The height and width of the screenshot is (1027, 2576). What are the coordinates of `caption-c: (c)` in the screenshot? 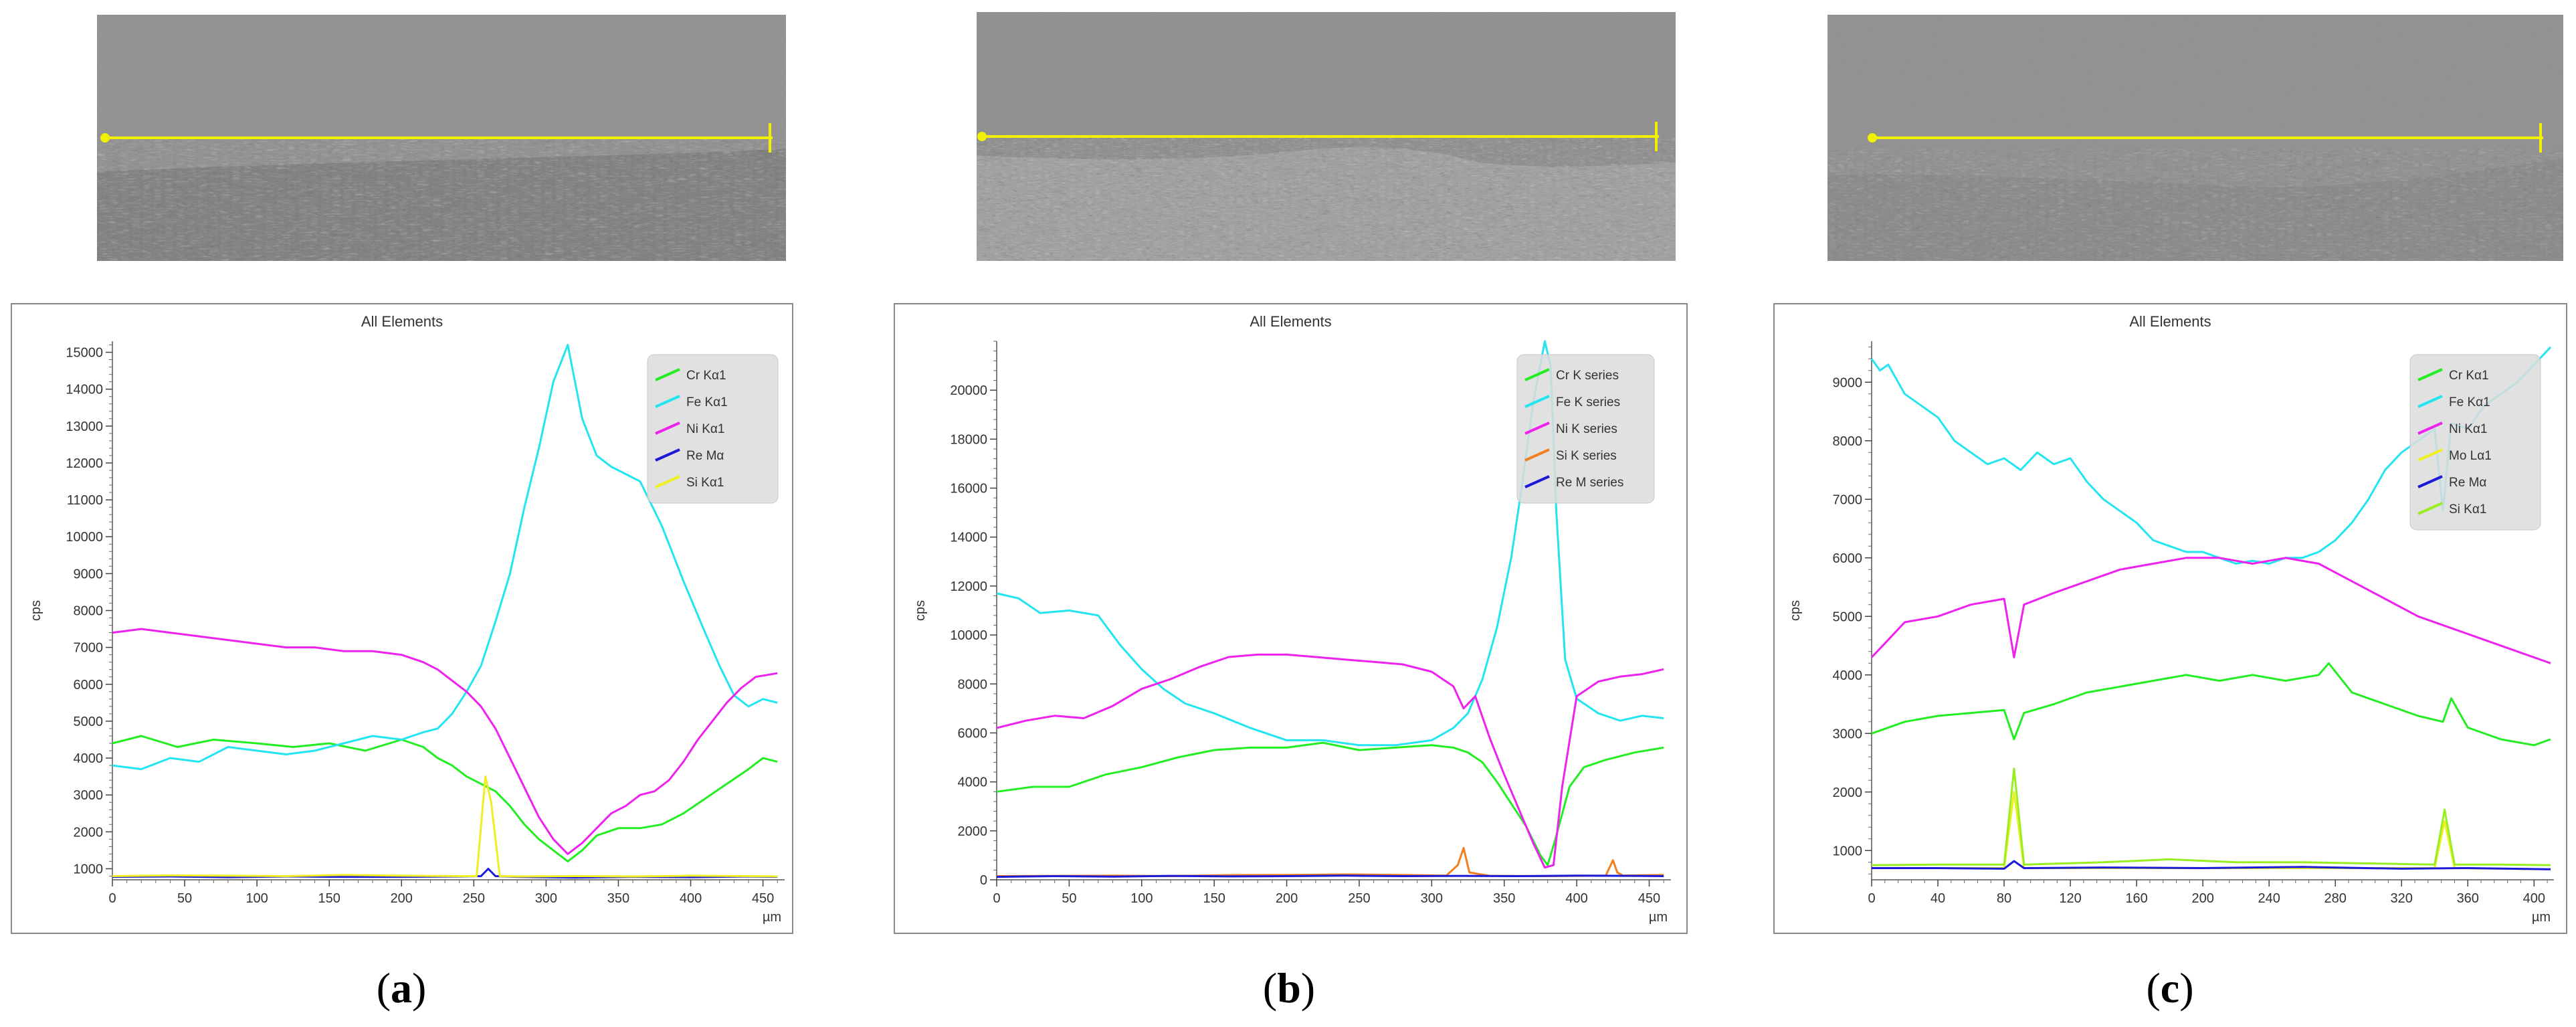 It's located at (2170, 988).